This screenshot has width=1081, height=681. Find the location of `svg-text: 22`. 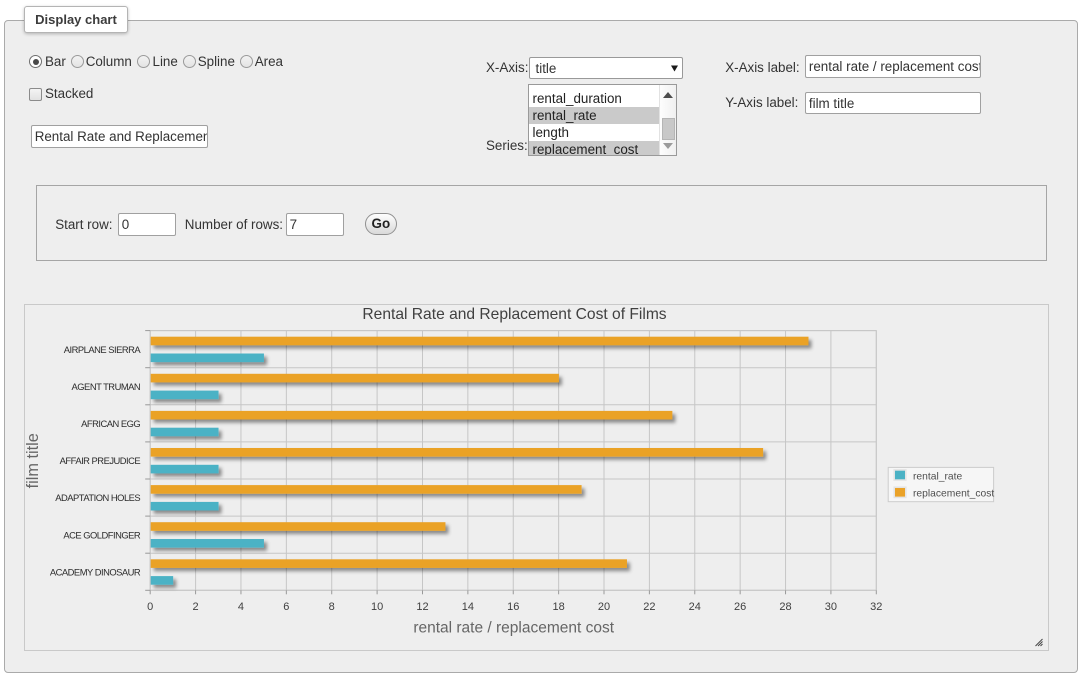

svg-text: 22 is located at coordinates (649, 607).